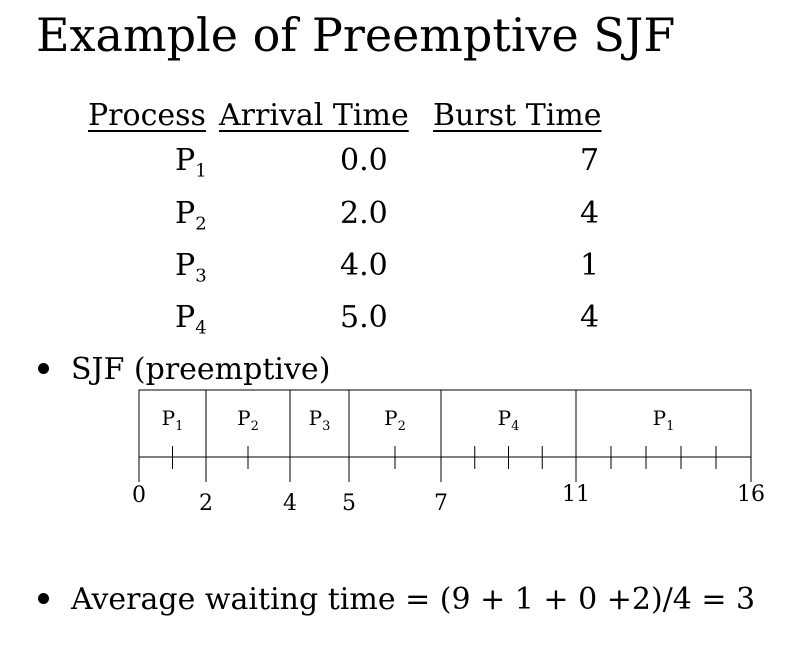  Describe the element at coordinates (191, 319) in the screenshot. I see `process-cell: P4` at that location.